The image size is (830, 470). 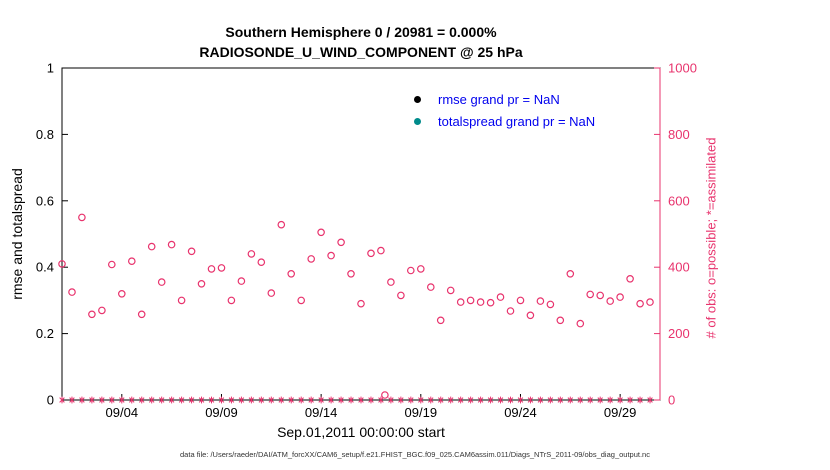 I want to click on x-tick-label: 09/14, so click(x=321, y=412).